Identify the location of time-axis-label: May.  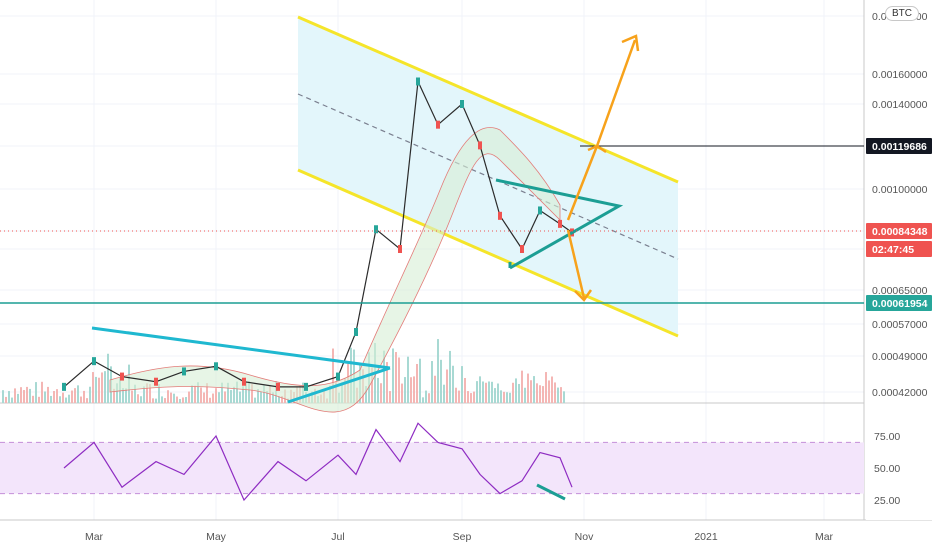
(216, 537).